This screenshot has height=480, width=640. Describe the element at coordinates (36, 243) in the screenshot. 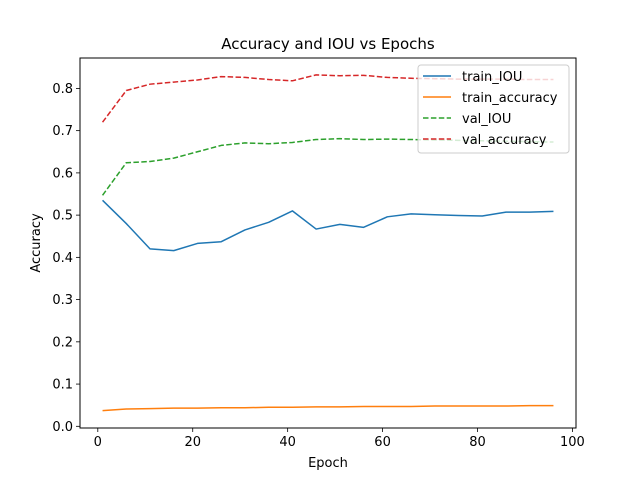

I see `y-axis-label: Accuracy` at that location.